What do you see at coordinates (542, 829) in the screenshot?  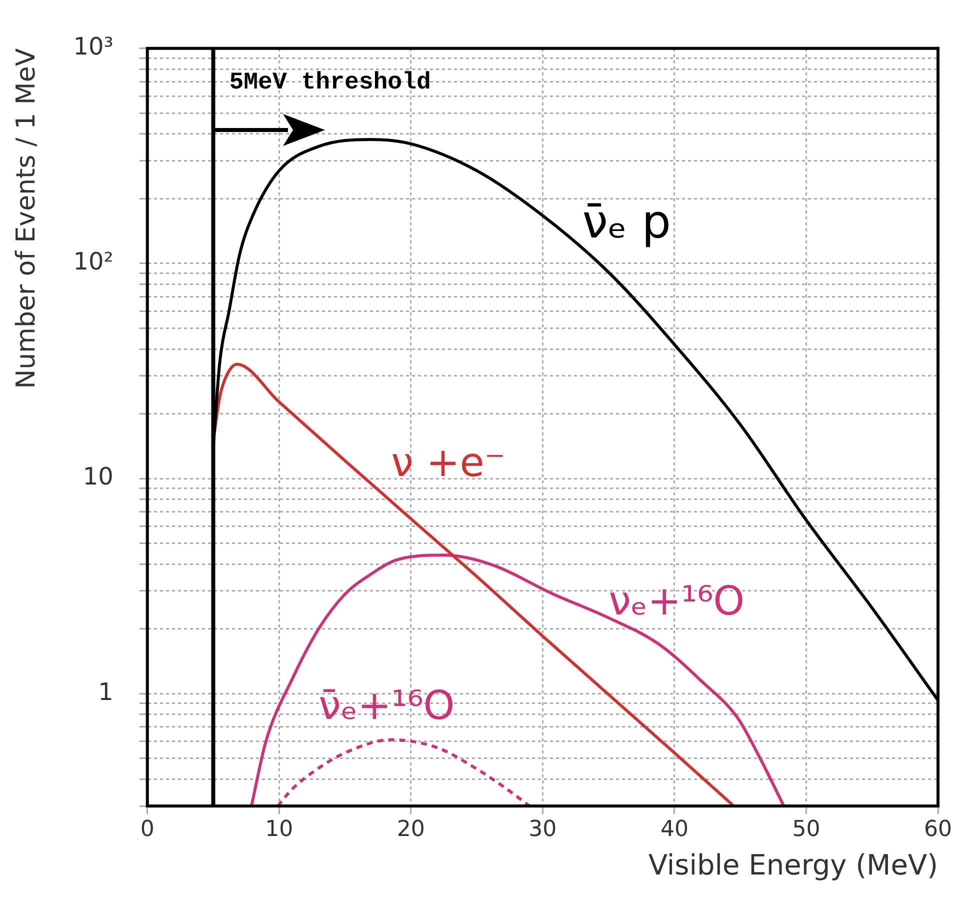 I see `x-tick-label: 30` at bounding box center [542, 829].